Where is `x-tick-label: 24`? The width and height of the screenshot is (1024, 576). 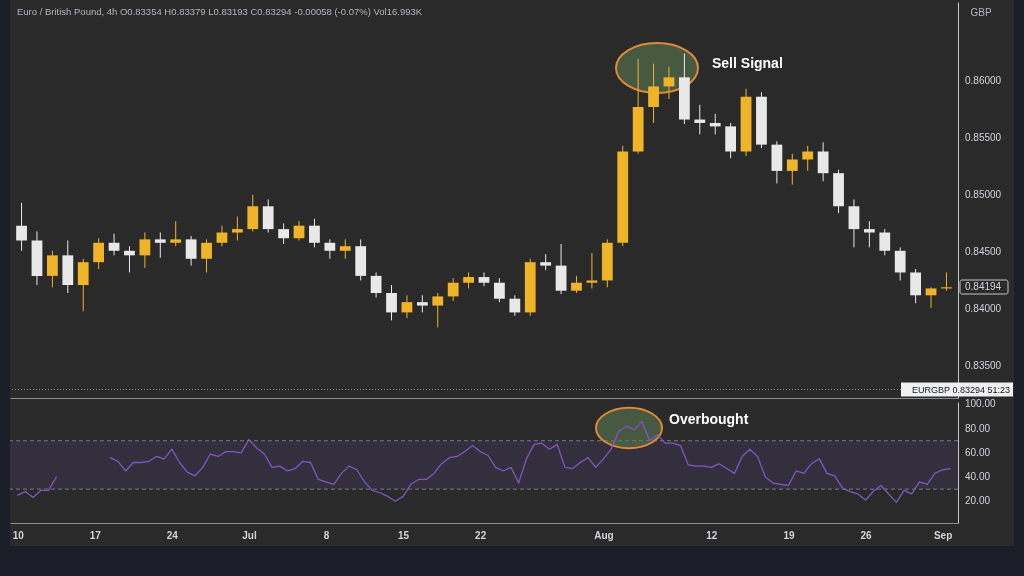 x-tick-label: 24 is located at coordinates (172, 535).